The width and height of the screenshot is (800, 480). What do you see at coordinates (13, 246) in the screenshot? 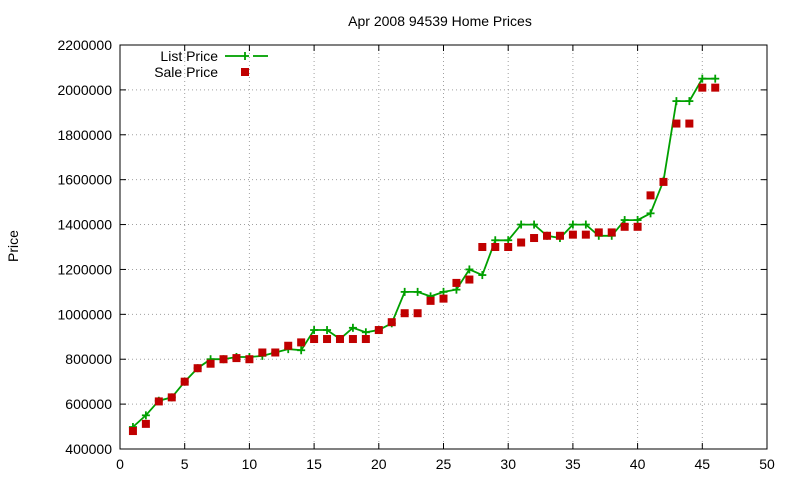
I see `y-axis-label: Price` at bounding box center [13, 246].